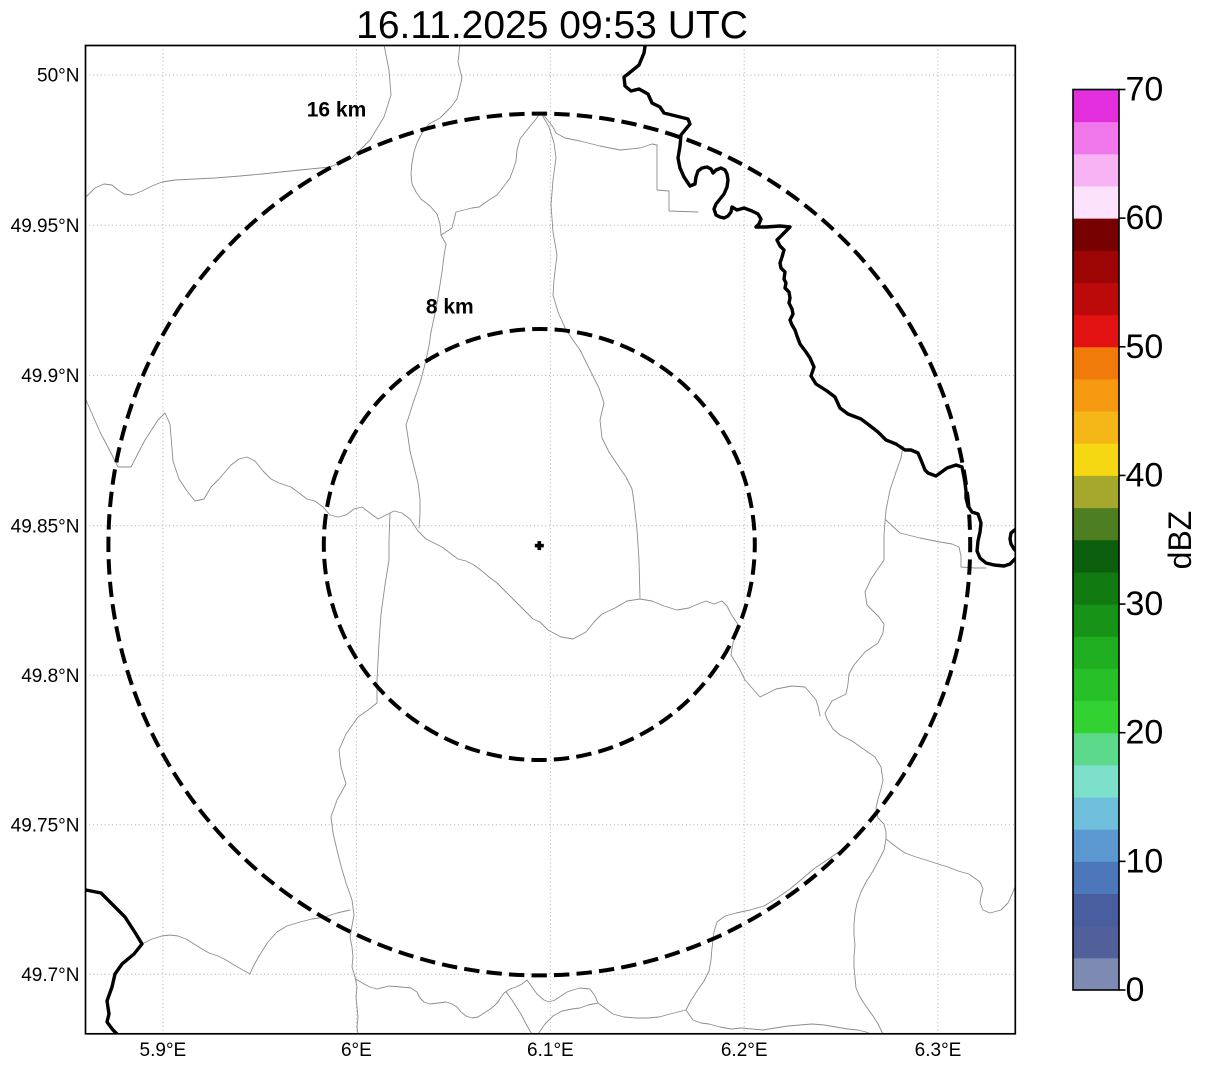 Image resolution: width=1207 pixels, height=1074 pixels. What do you see at coordinates (1145, 218) in the screenshot?
I see `svg-text: 60` at bounding box center [1145, 218].